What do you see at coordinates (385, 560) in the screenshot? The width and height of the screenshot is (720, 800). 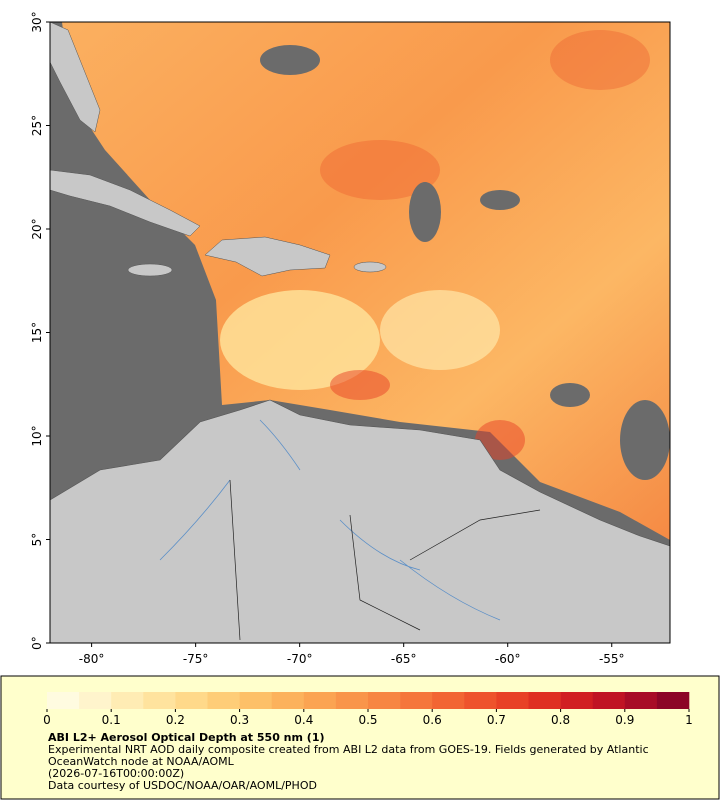 I see `borders` at bounding box center [385, 560].